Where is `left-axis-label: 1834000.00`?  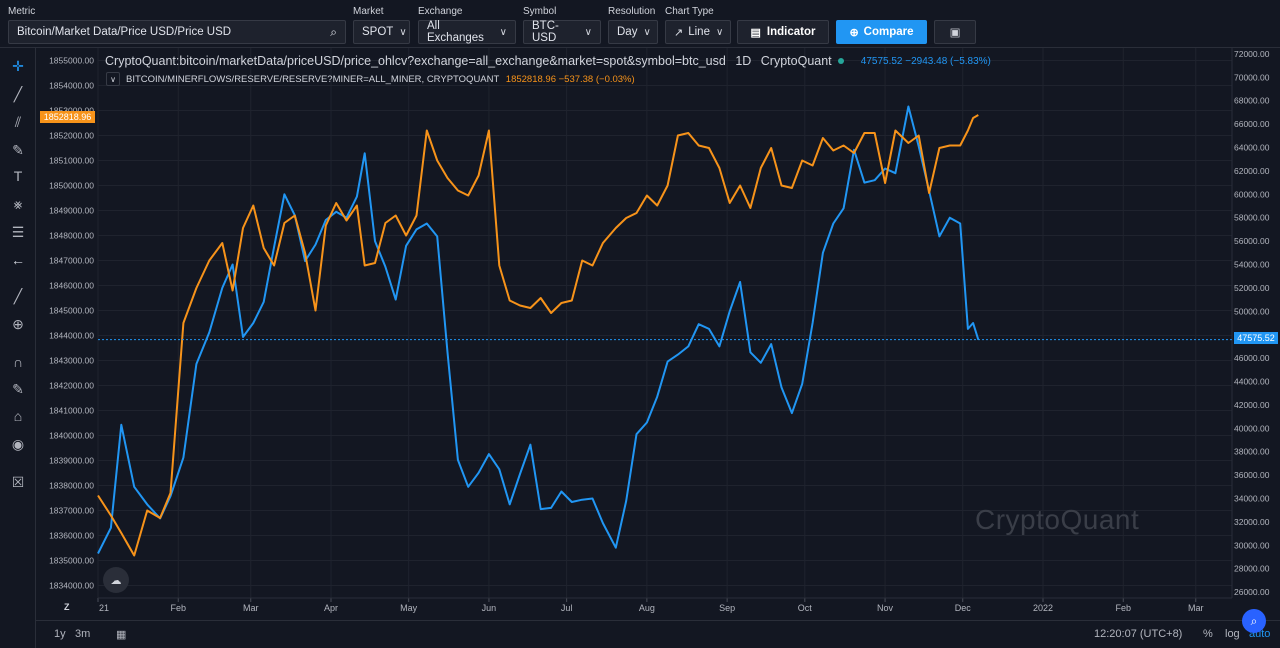 left-axis-label: 1834000.00 is located at coordinates (71, 586).